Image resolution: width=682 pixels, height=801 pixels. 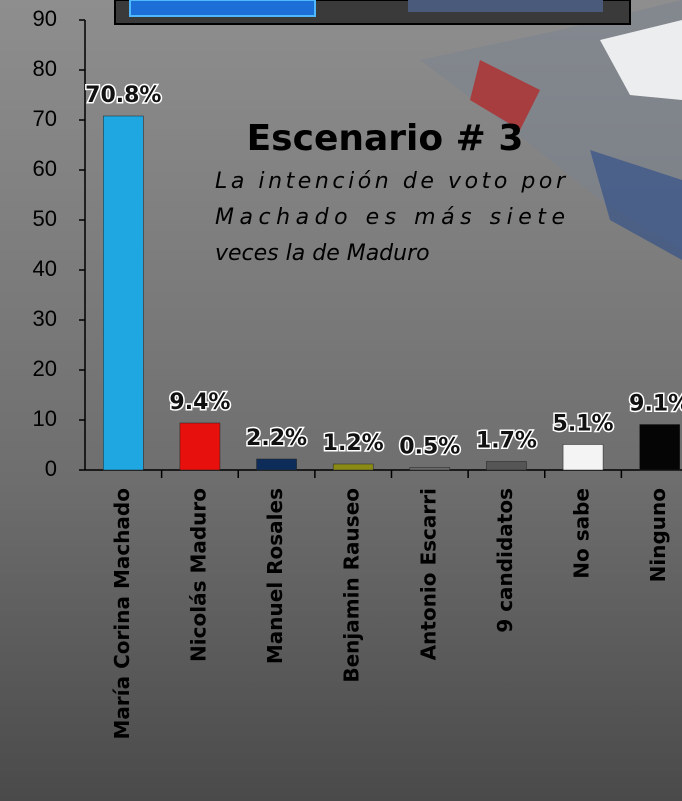 What do you see at coordinates (429, 447) in the screenshot?
I see `value-label: 0.5%` at bounding box center [429, 447].